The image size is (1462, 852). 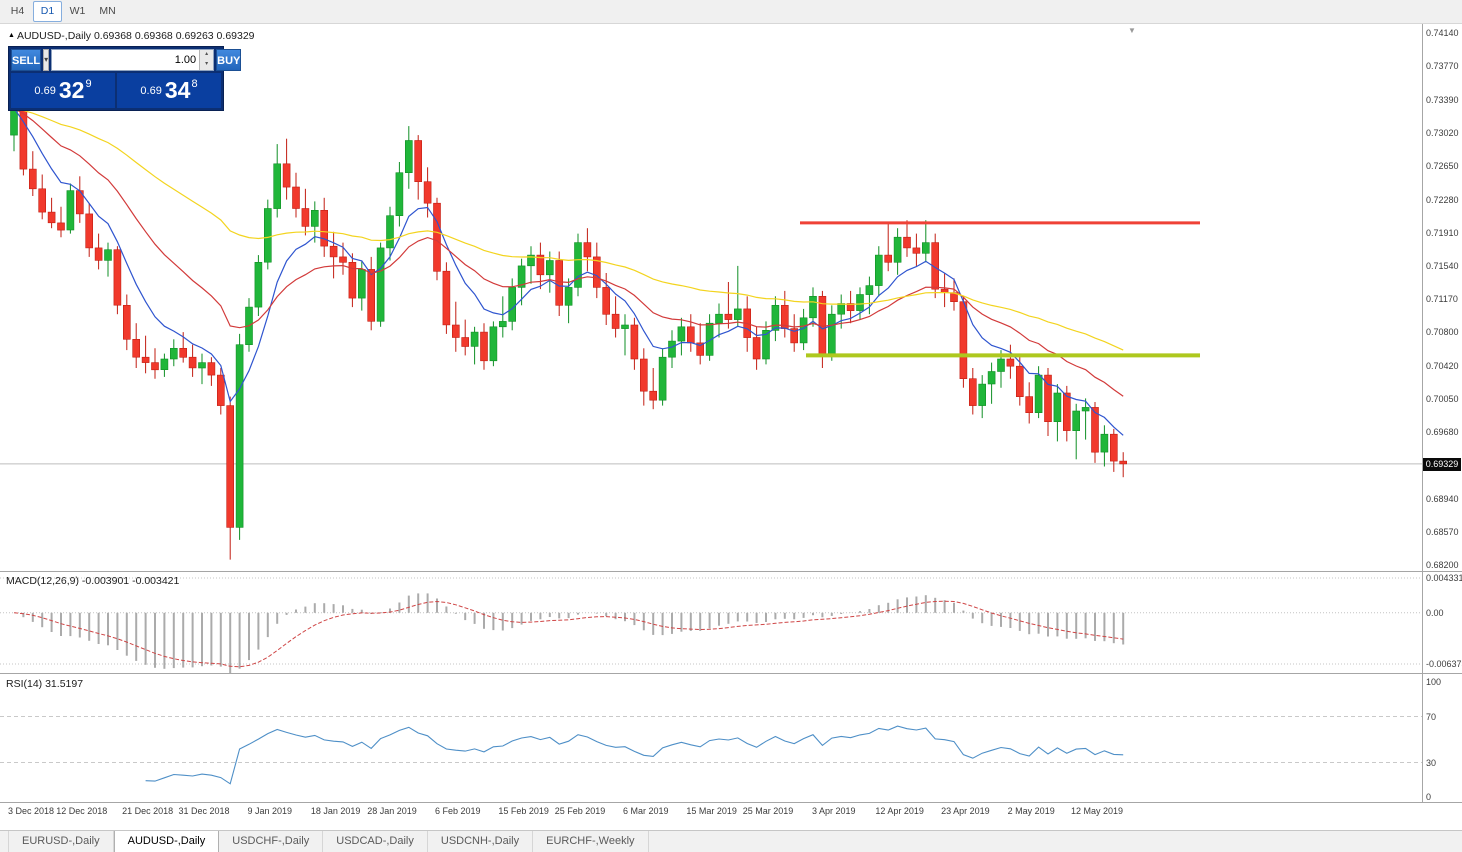 I want to click on macd-indicator, so click(x=711, y=623).